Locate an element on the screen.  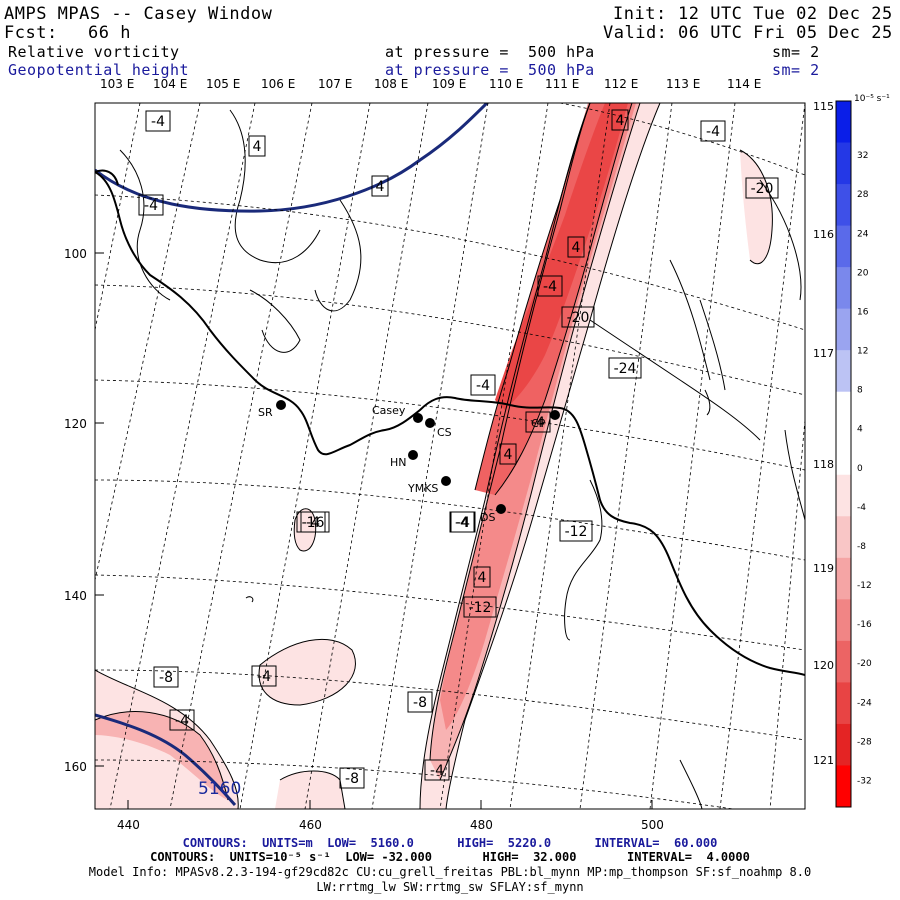
colorbar-label: 28 is located at coordinates (863, 195).